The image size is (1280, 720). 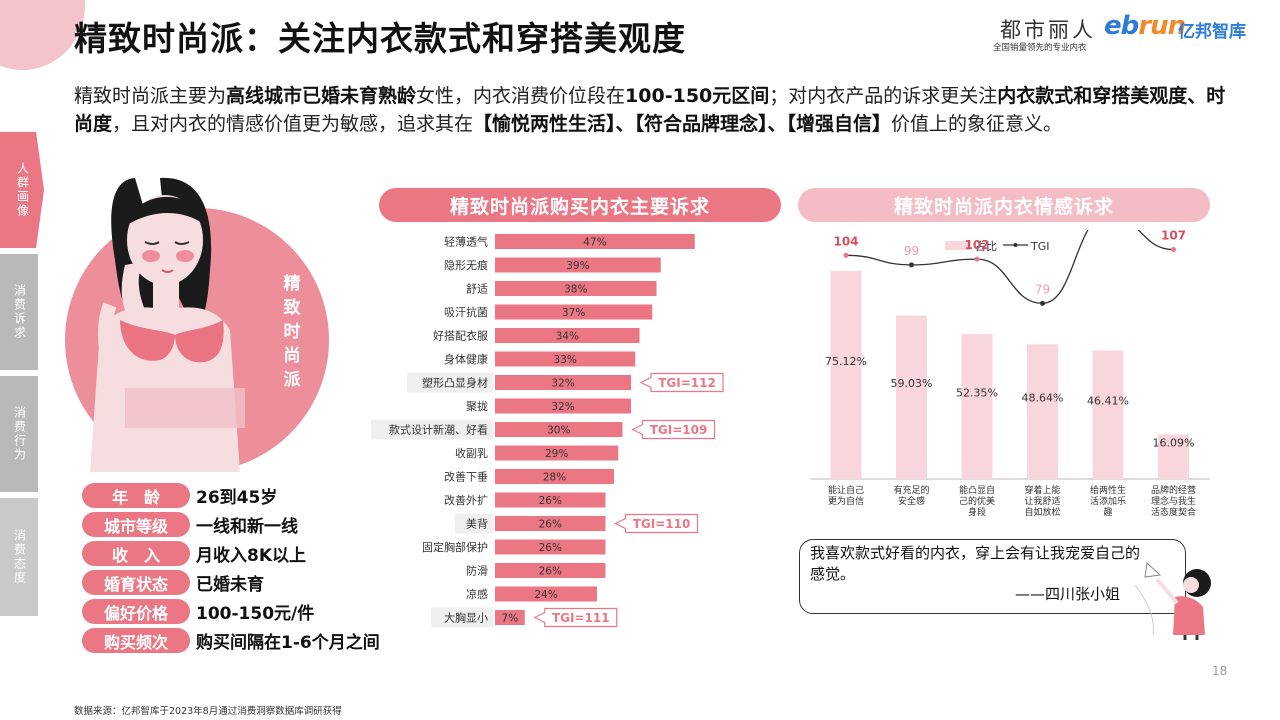 What do you see at coordinates (477, 594) in the screenshot?
I see `category-label: 凉感` at bounding box center [477, 594].